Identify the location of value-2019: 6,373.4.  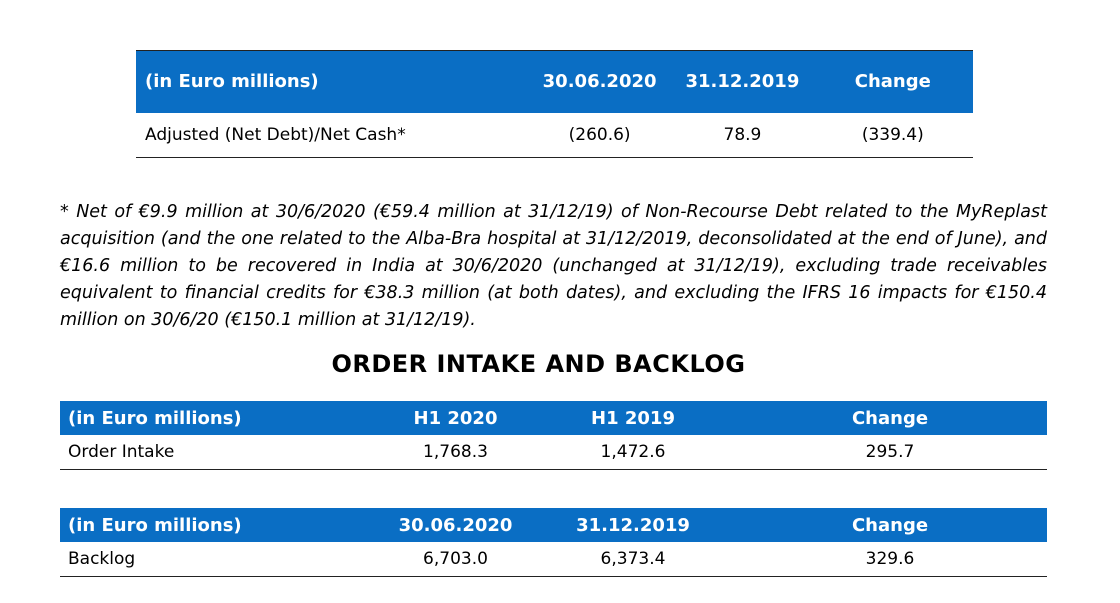
(633, 558).